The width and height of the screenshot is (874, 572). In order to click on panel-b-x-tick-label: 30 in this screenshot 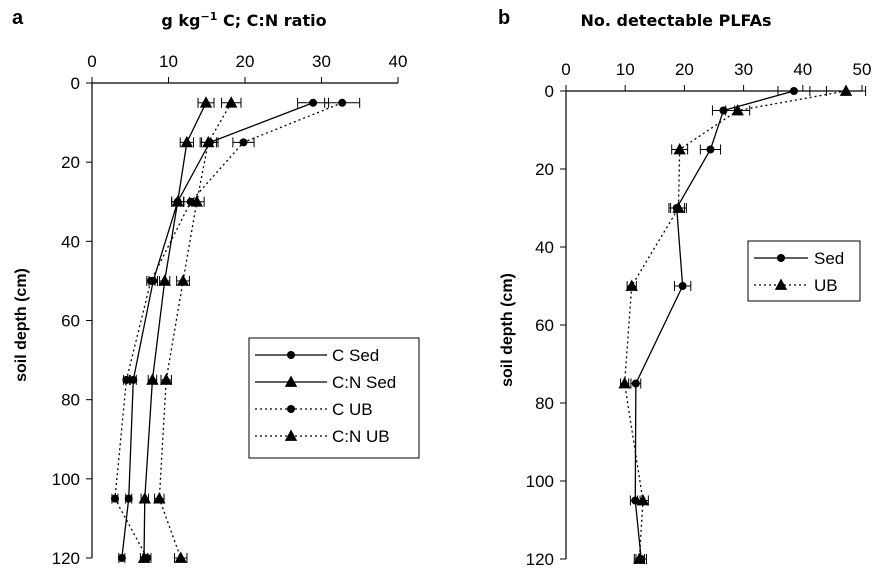, I will do `click(743, 69)`.